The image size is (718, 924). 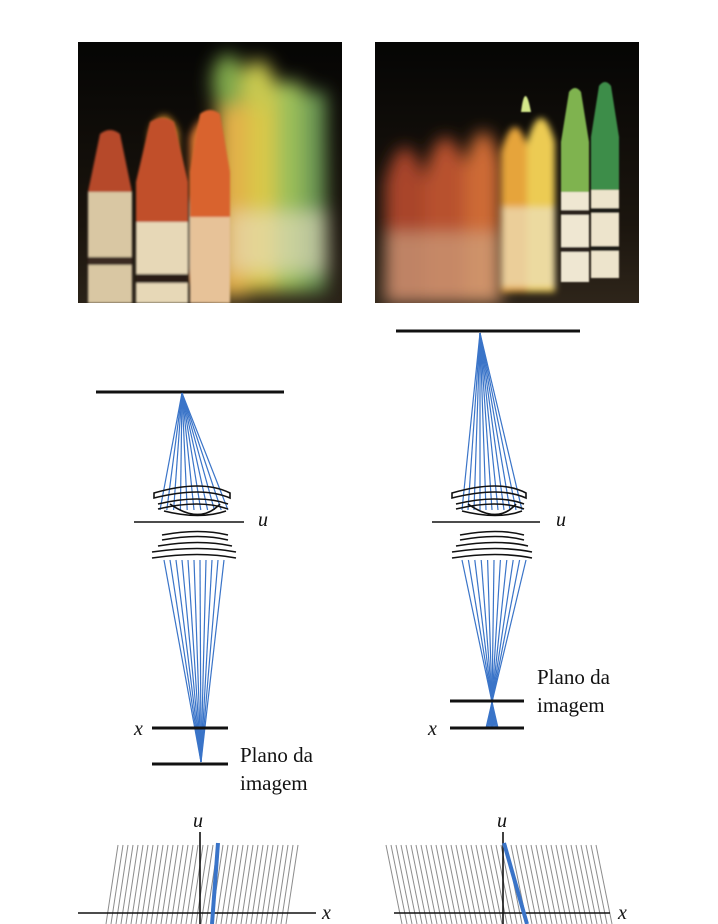 What do you see at coordinates (507, 172) in the screenshot?
I see `photo-crayons-far-focus` at bounding box center [507, 172].